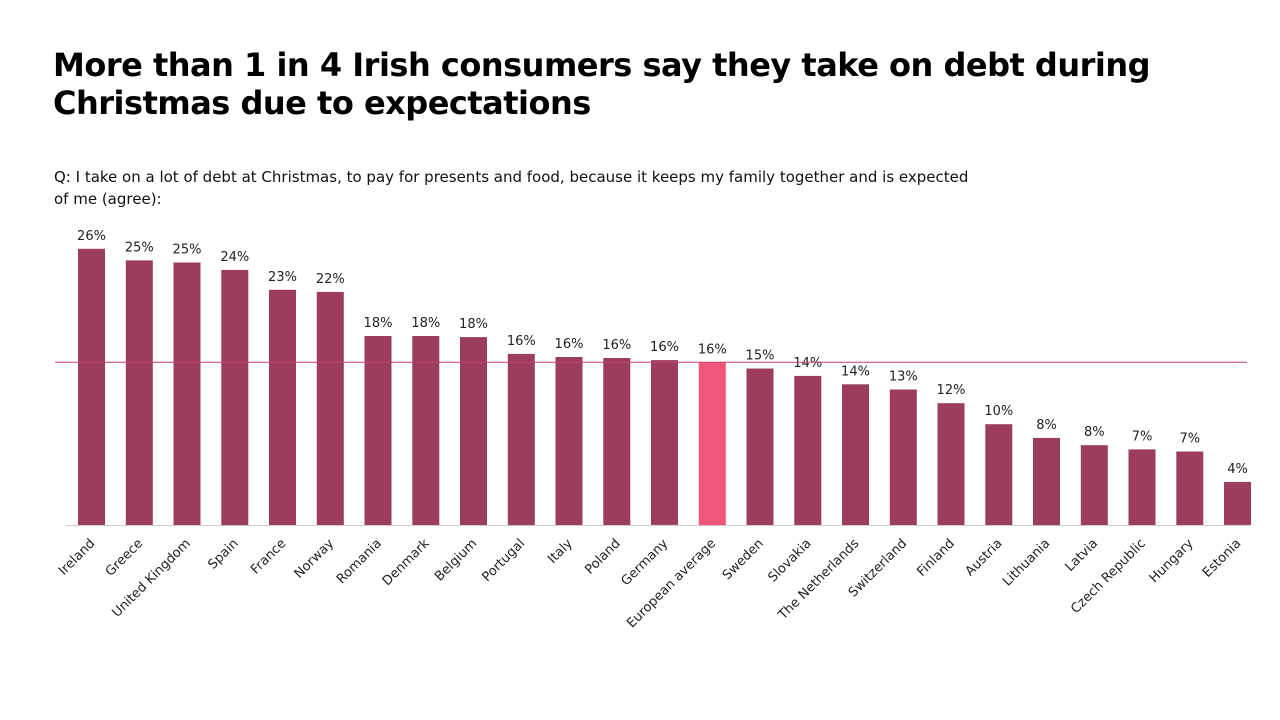 The width and height of the screenshot is (1280, 720). Describe the element at coordinates (743, 559) in the screenshot. I see `category-label: Sweden` at that location.